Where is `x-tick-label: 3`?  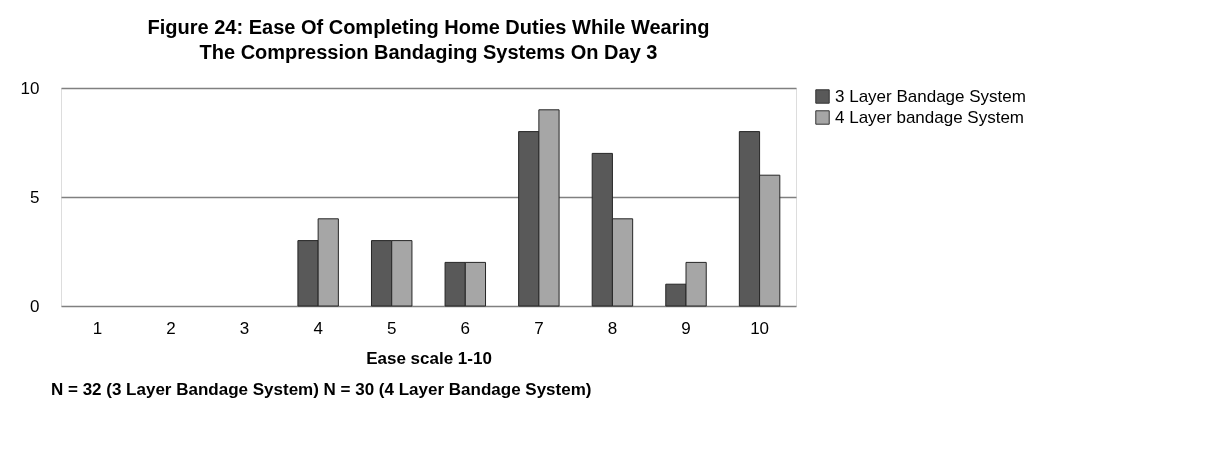 x-tick-label: 3 is located at coordinates (244, 328).